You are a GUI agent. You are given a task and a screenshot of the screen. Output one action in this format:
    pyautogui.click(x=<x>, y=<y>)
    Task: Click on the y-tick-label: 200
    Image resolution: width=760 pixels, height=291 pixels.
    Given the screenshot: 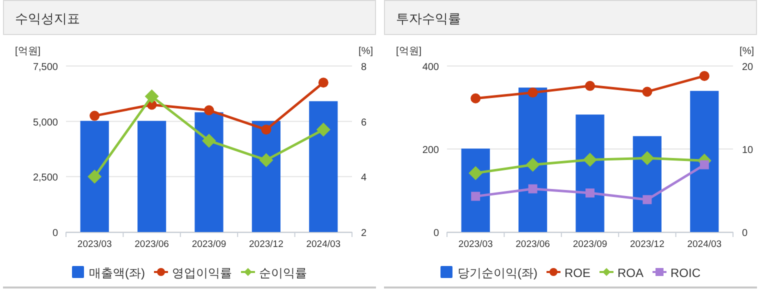 What is the action you would take?
    pyautogui.click(x=431, y=150)
    